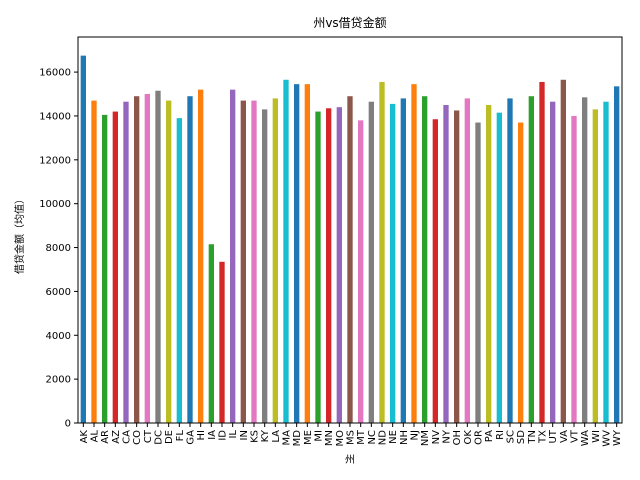  Describe the element at coordinates (169, 437) in the screenshot. I see `x-tick-label-de: DE` at that location.